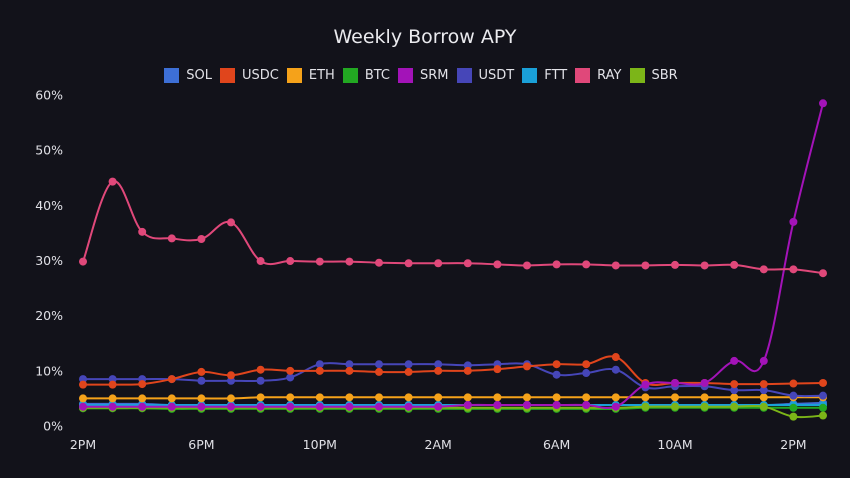  I want to click on y-tick-label: 50%, so click(49, 150).